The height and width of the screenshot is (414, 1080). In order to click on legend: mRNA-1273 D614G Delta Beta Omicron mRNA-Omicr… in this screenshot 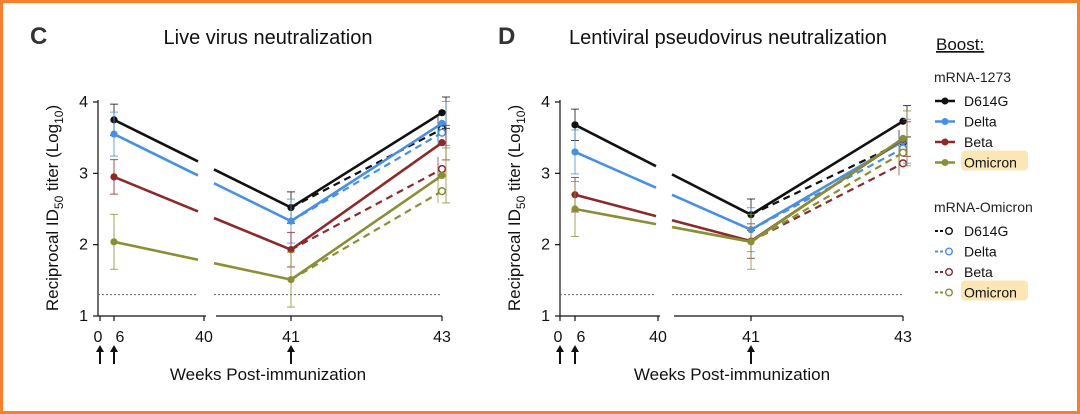, I will do `click(983, 185)`.